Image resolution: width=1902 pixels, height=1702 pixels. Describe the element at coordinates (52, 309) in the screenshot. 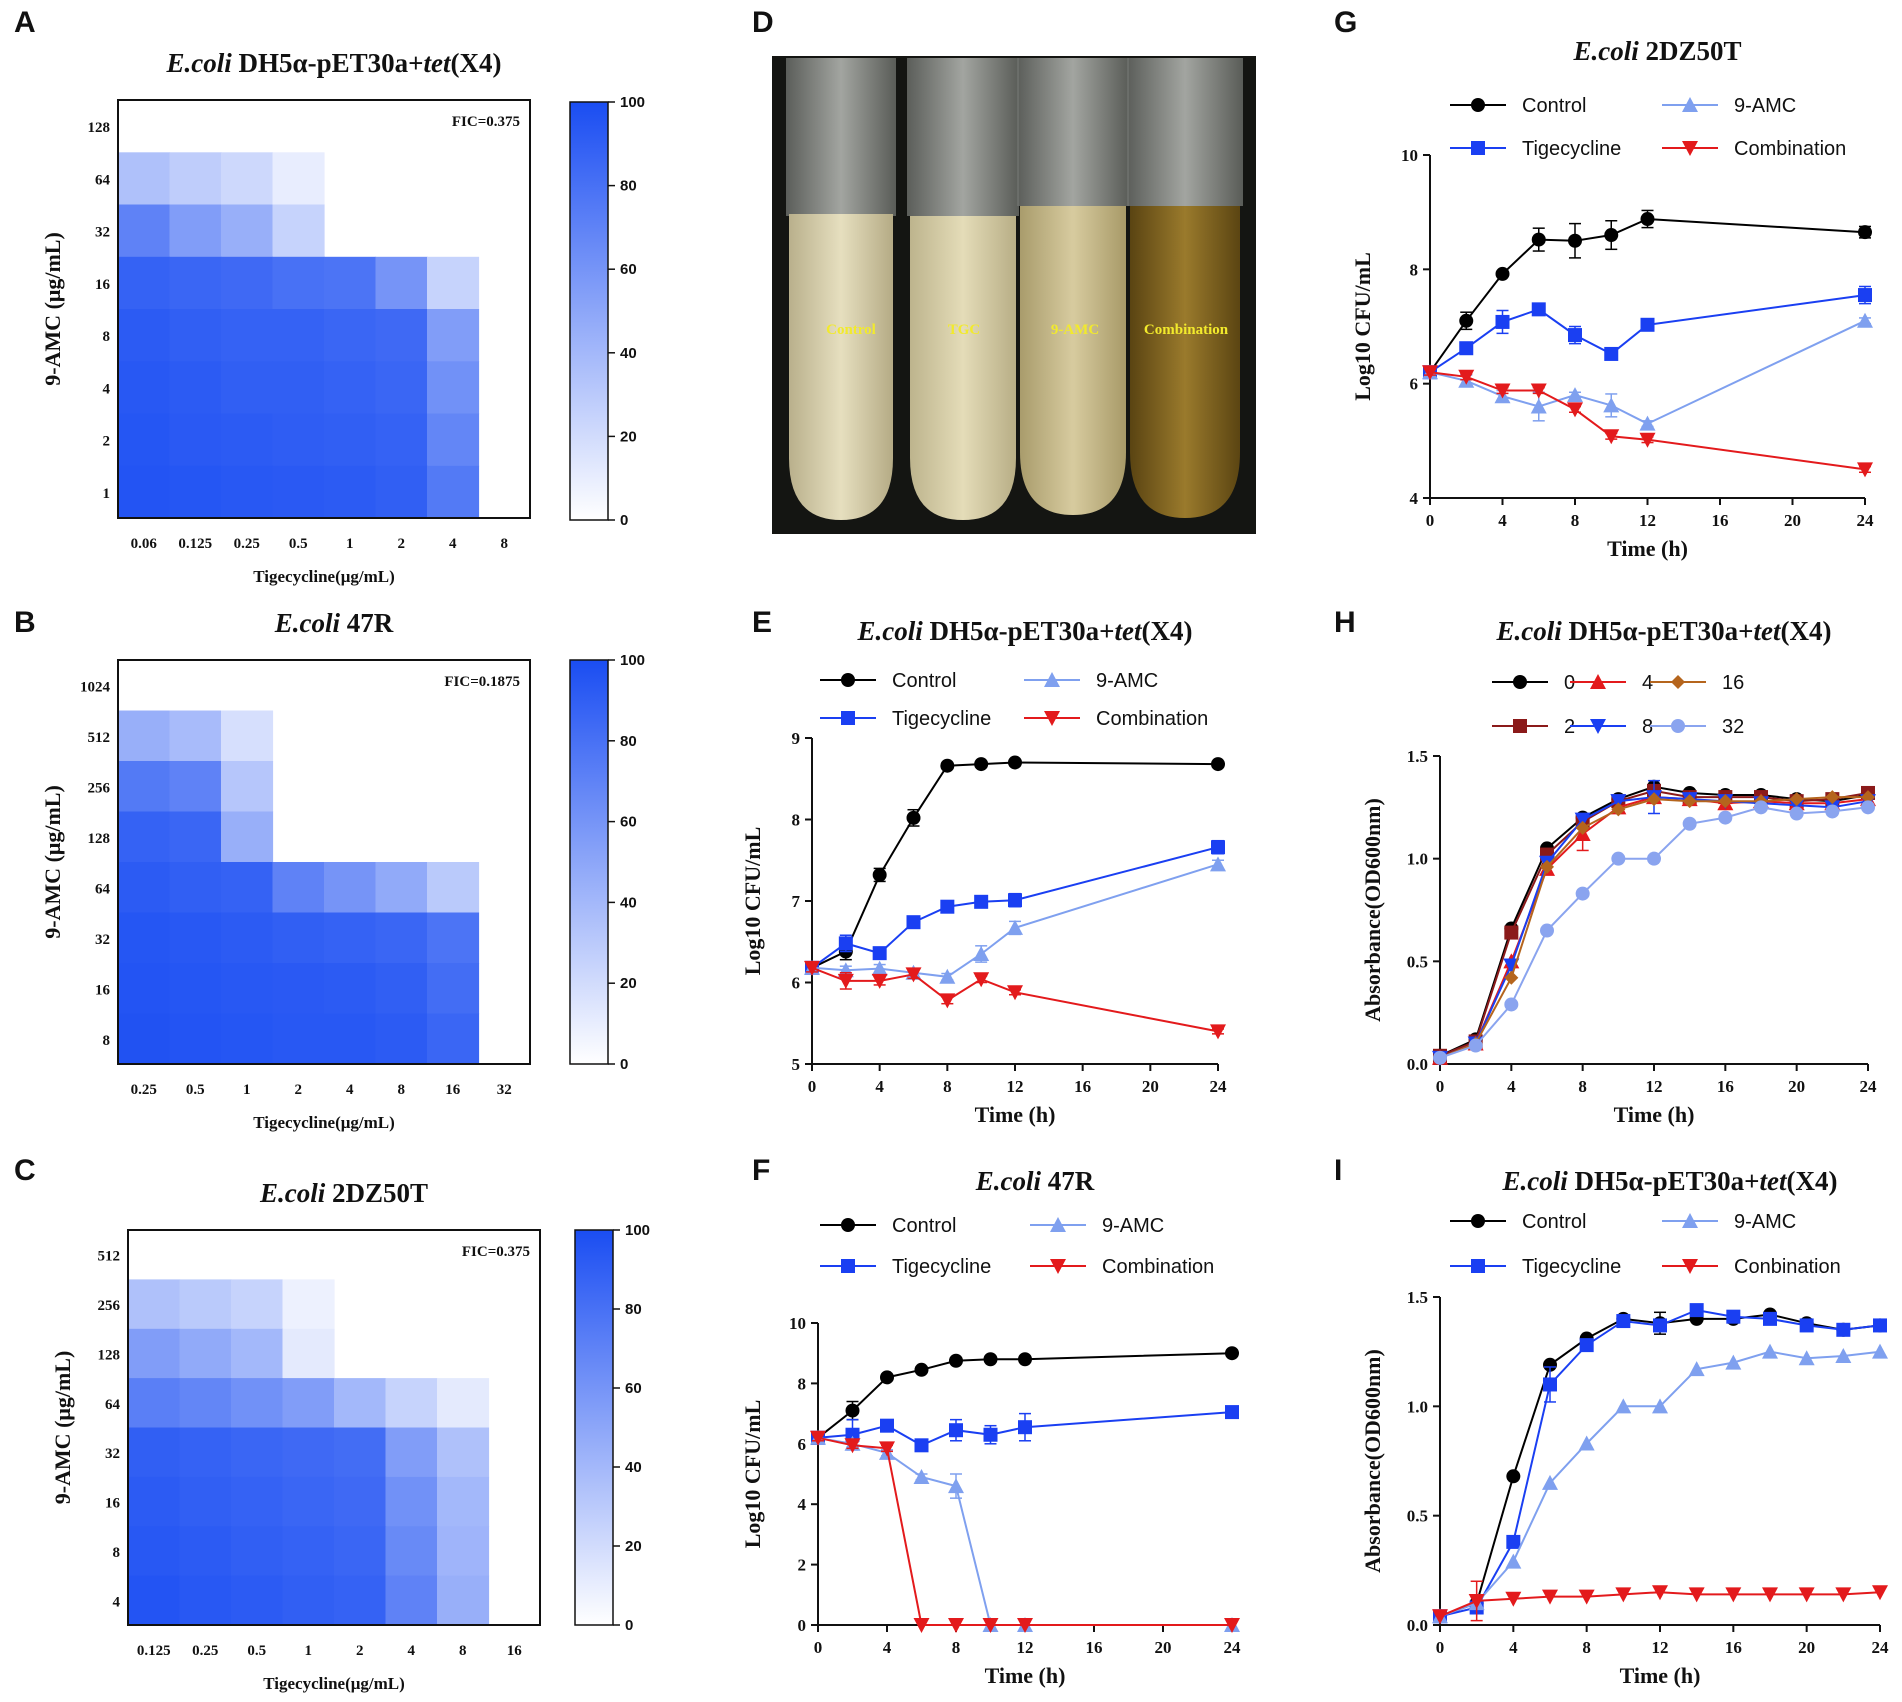

I see `y-axis-label: 9-AMC (μg/mL)` at that location.